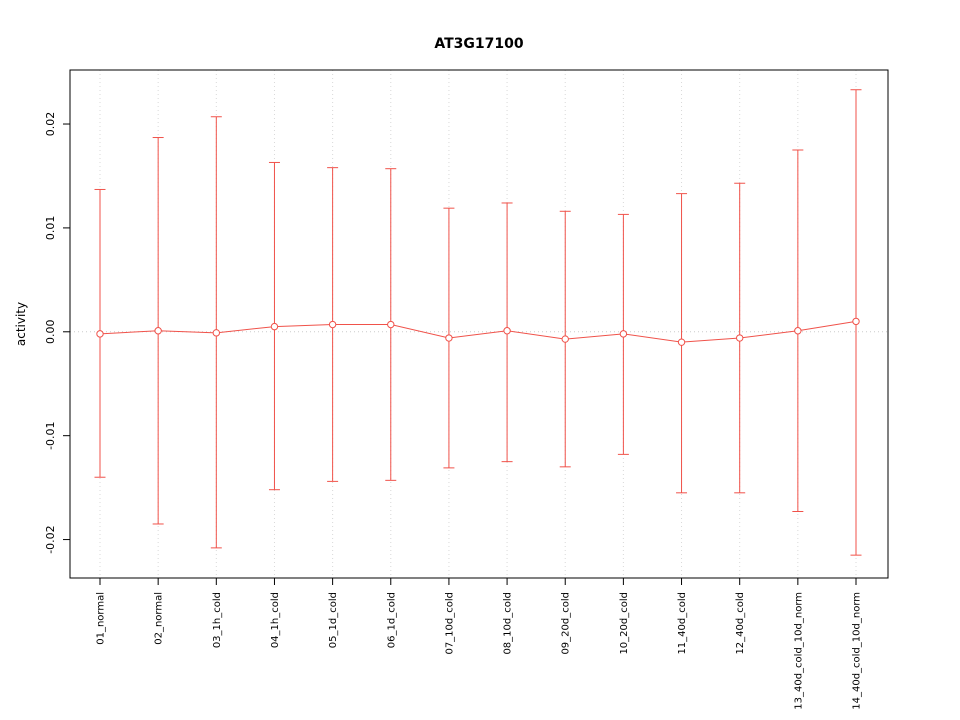 The image size is (960, 720). What do you see at coordinates (50, 332) in the screenshot?
I see `y-tick-label: 0.00` at bounding box center [50, 332].